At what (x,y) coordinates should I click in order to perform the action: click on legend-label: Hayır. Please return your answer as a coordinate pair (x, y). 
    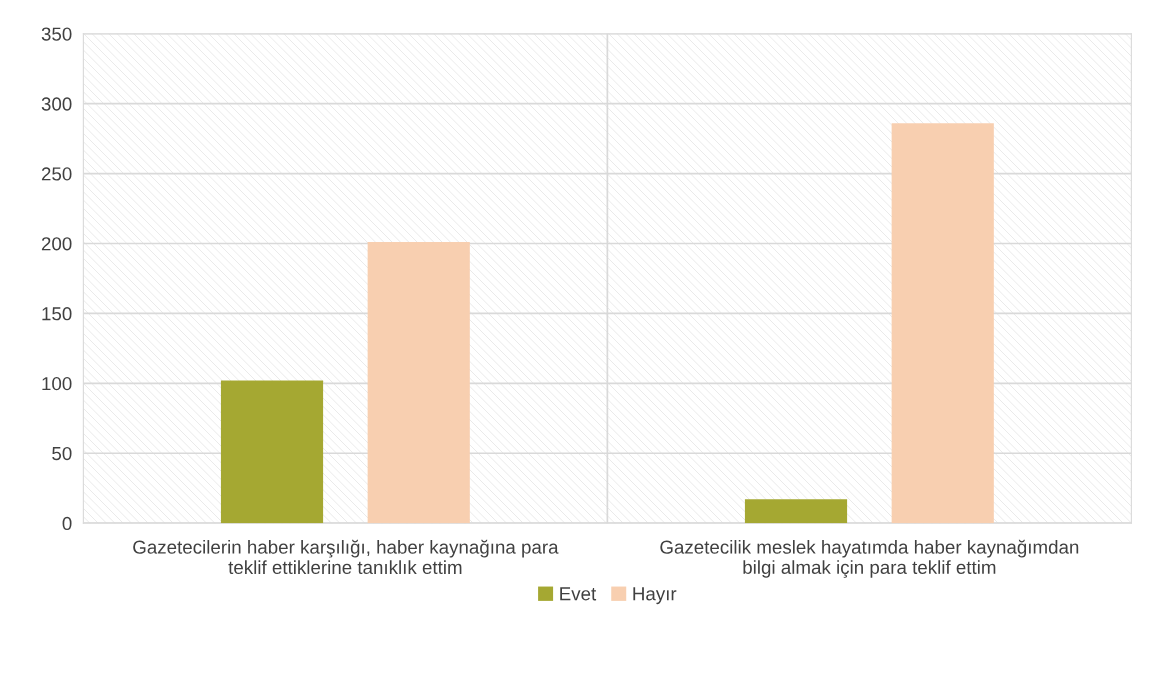
    Looking at the image, I should click on (655, 596).